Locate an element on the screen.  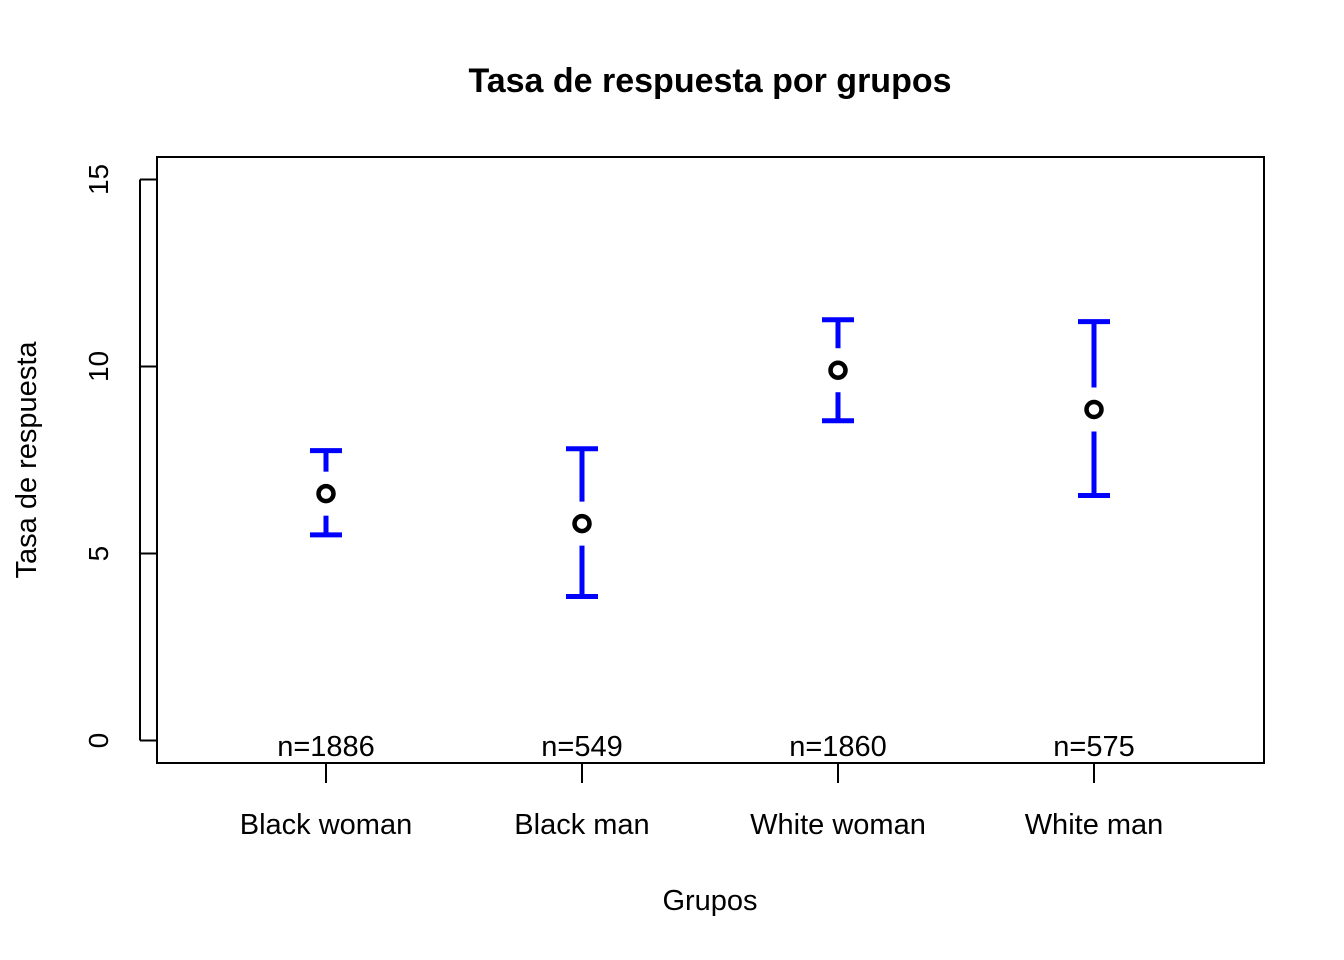
errorbar-group: n=575 is located at coordinates (1094, 541).